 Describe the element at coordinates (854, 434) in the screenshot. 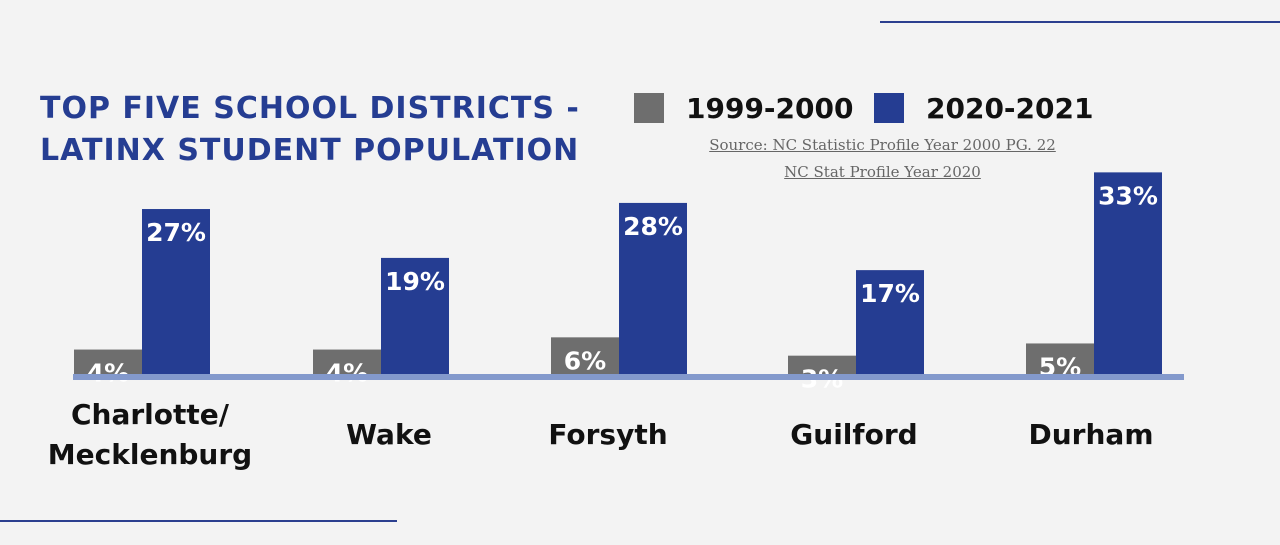

I see `category-label-3: Guilford` at that location.